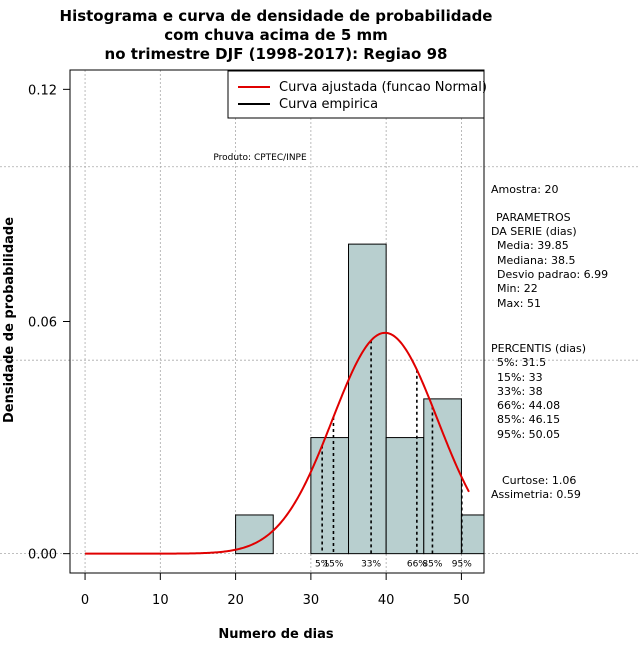 The width and height of the screenshot is (640, 660). Describe the element at coordinates (432, 565) in the screenshot. I see `percentile-label: 85%` at that location.